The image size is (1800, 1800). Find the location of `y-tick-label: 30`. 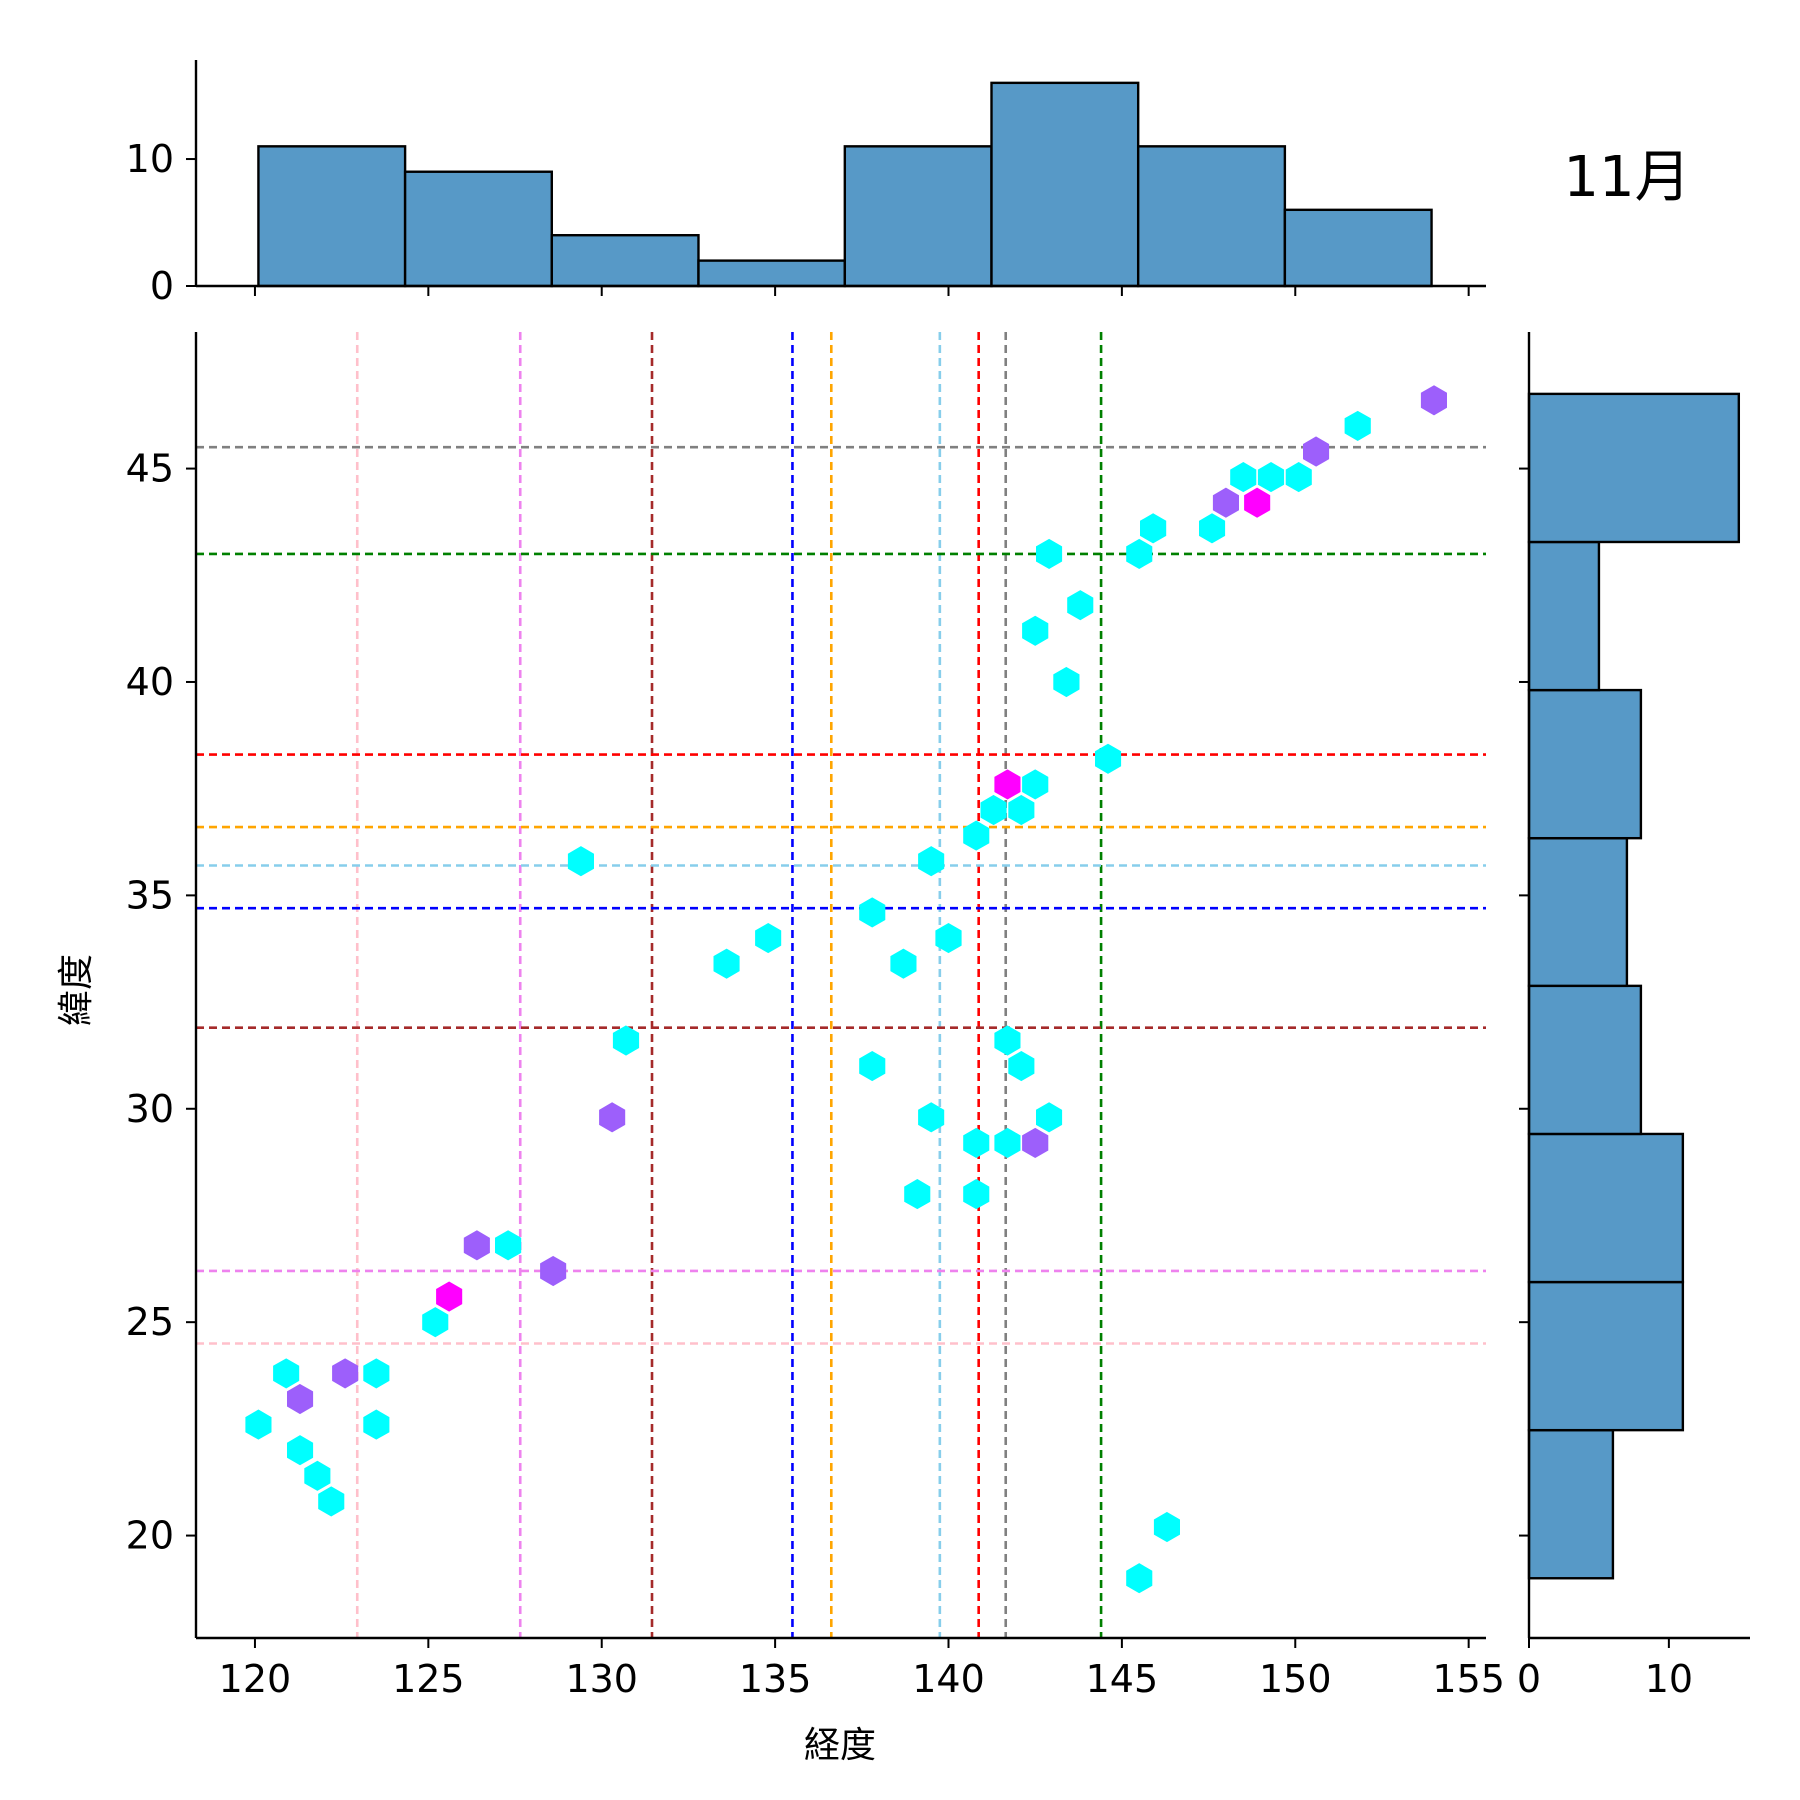

y-tick-label: 30 is located at coordinates (150, 1109).